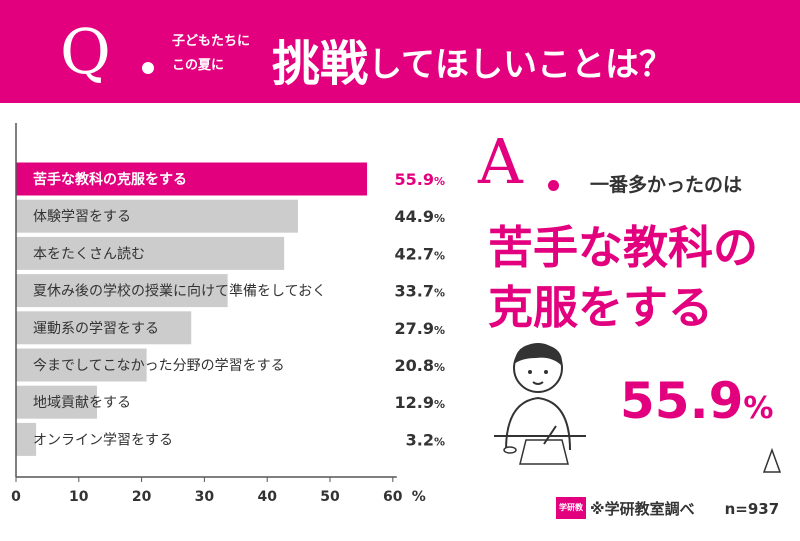  I want to click on question-subtitle: 子どもたちに この夏に, so click(211, 54).